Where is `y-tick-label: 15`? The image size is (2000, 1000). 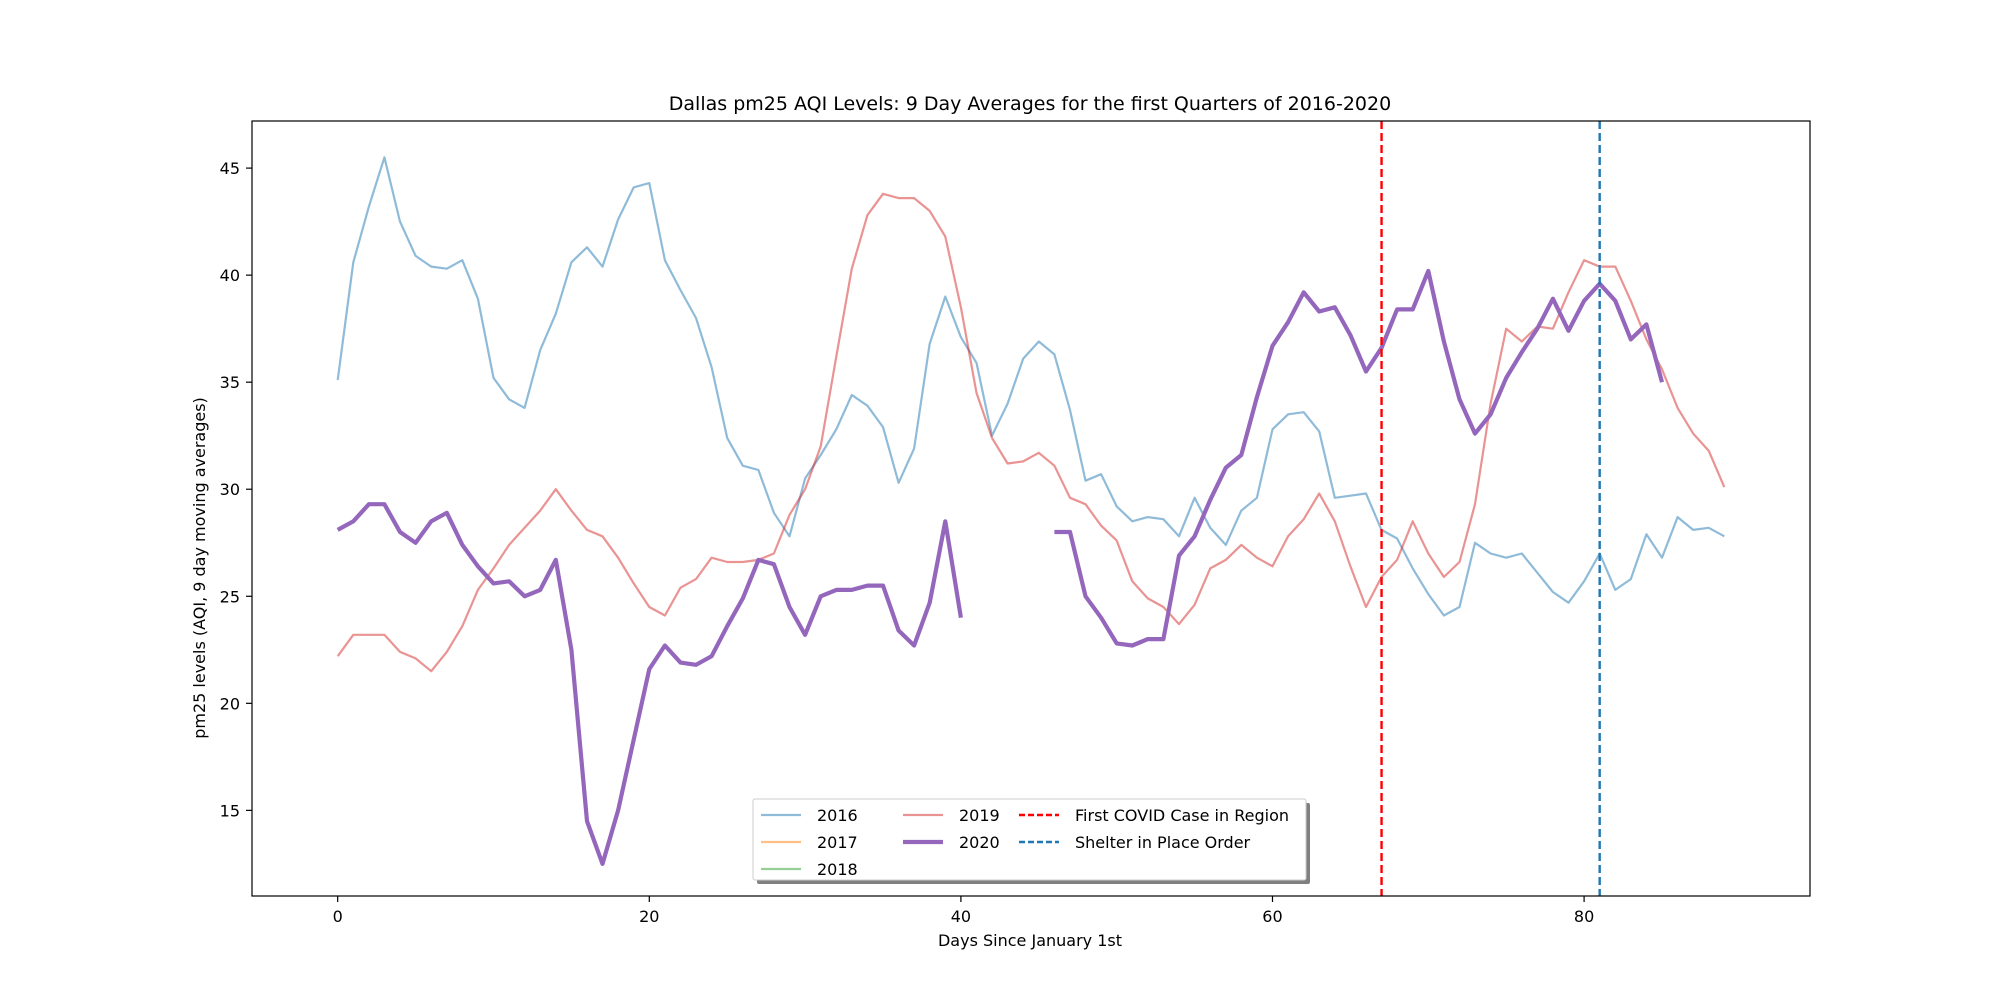 y-tick-label: 15 is located at coordinates (230, 810).